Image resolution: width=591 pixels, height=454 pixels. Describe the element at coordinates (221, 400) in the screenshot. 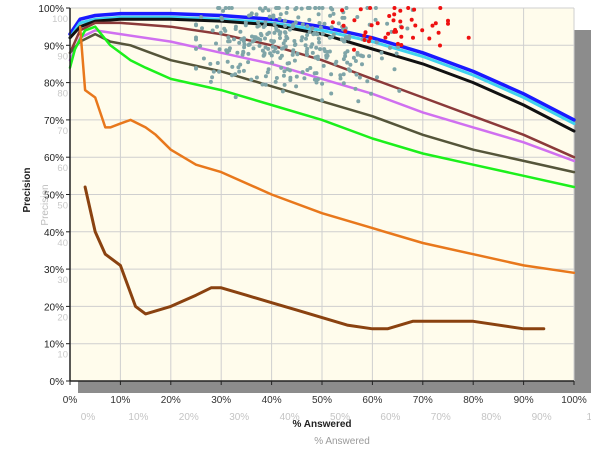

I see `x-tick-label: 30%` at that location.